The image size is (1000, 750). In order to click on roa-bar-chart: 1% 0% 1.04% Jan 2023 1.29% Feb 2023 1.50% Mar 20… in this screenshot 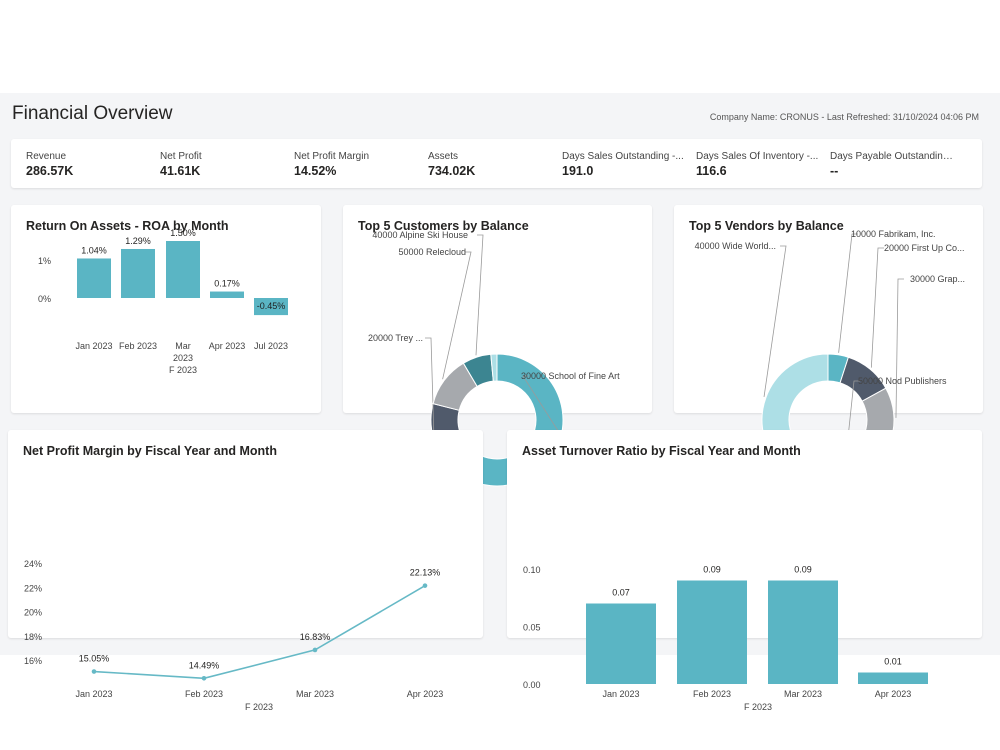, I will do `click(163, 301)`.